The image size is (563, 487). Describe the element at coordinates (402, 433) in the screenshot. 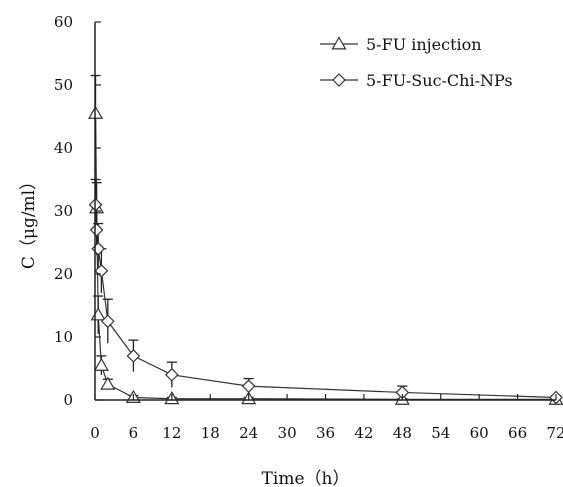

I see `x-tick-label: 48` at that location.